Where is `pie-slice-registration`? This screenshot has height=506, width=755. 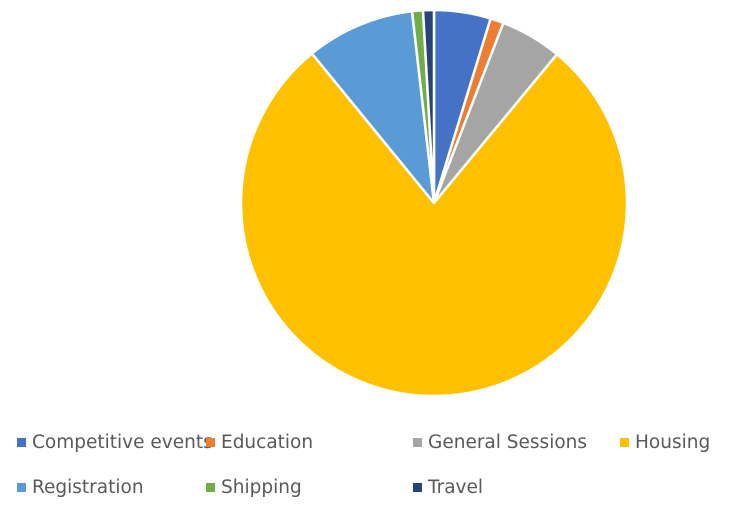
pie-slice-registration is located at coordinates (373, 107).